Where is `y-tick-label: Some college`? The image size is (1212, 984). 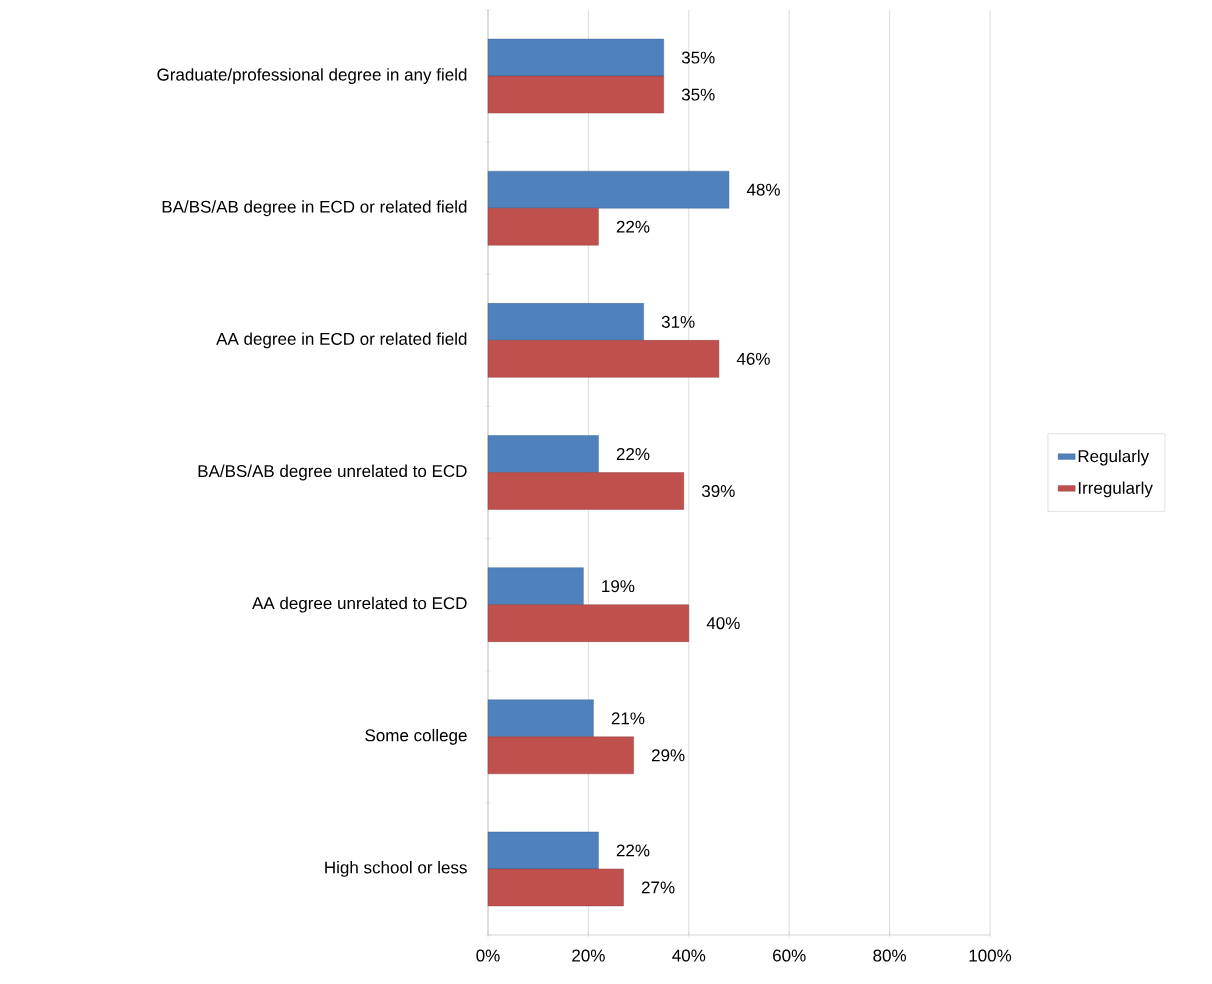
y-tick-label: Some college is located at coordinates (416, 736).